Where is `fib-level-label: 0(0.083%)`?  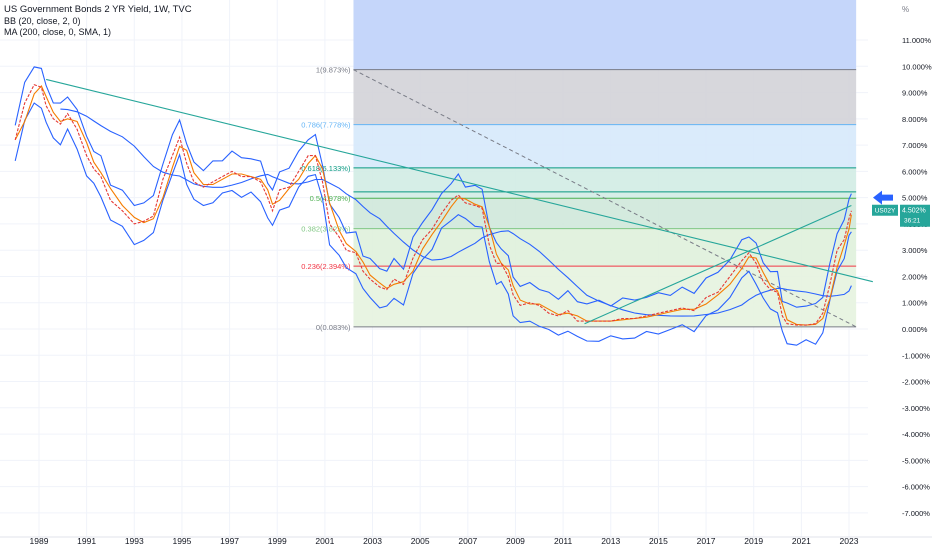 fib-level-label: 0(0.083%) is located at coordinates (333, 327).